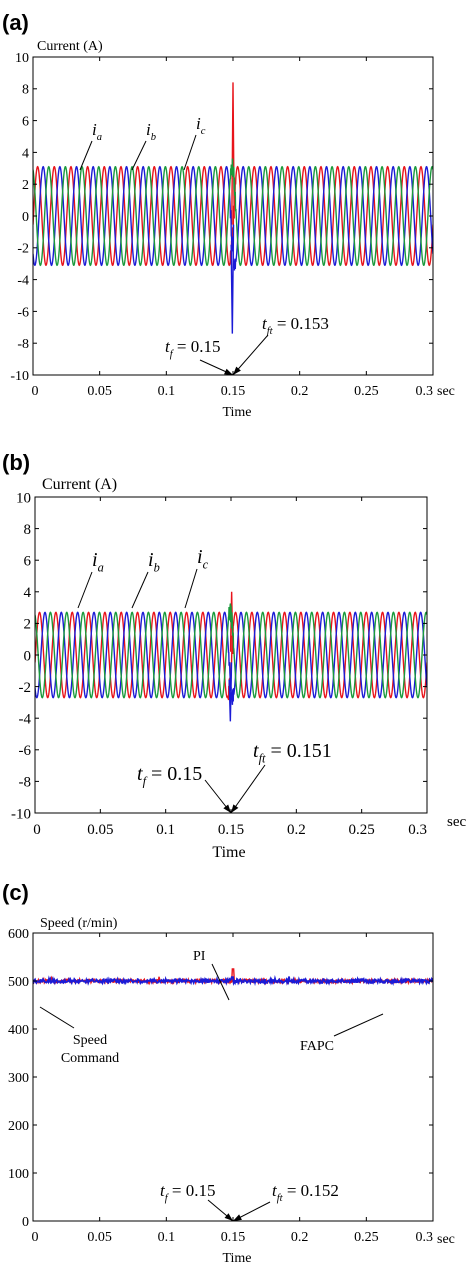 This screenshot has width=474, height=1268. I want to click on callout-fapc: FAPC, so click(317, 1046).